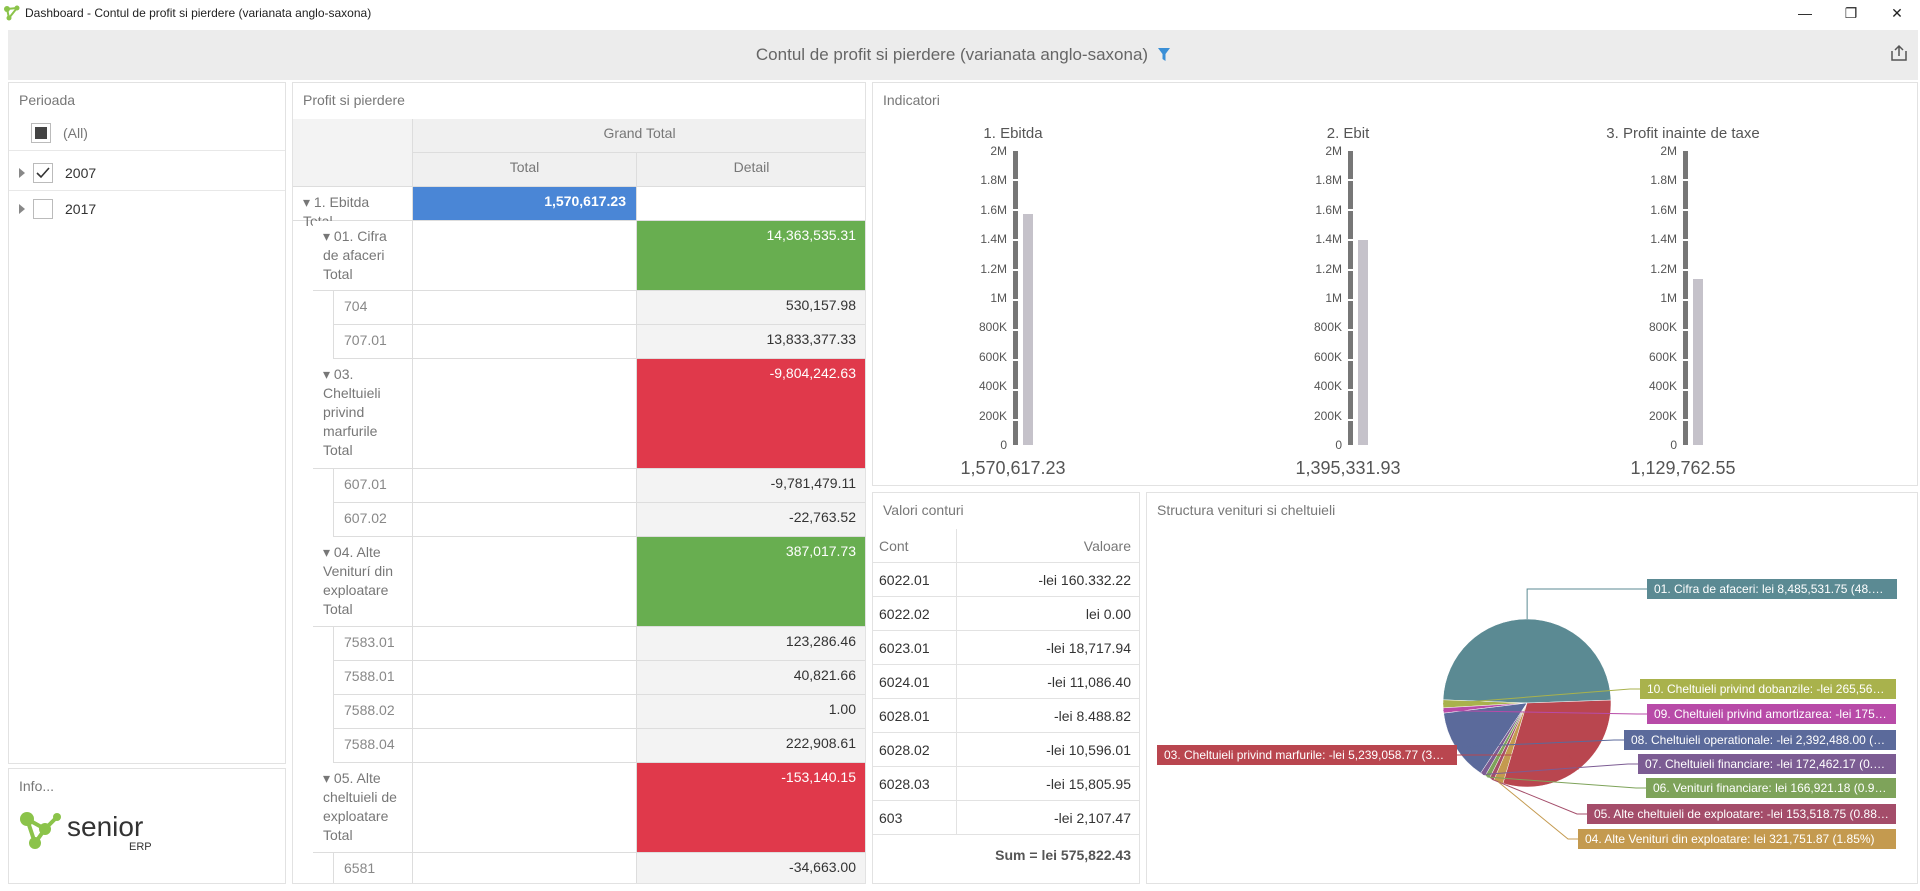 This screenshot has width=1920, height=891. What do you see at coordinates (1006, 818) in the screenshot?
I see `table-row: 603 -lei 2,107.47` at bounding box center [1006, 818].